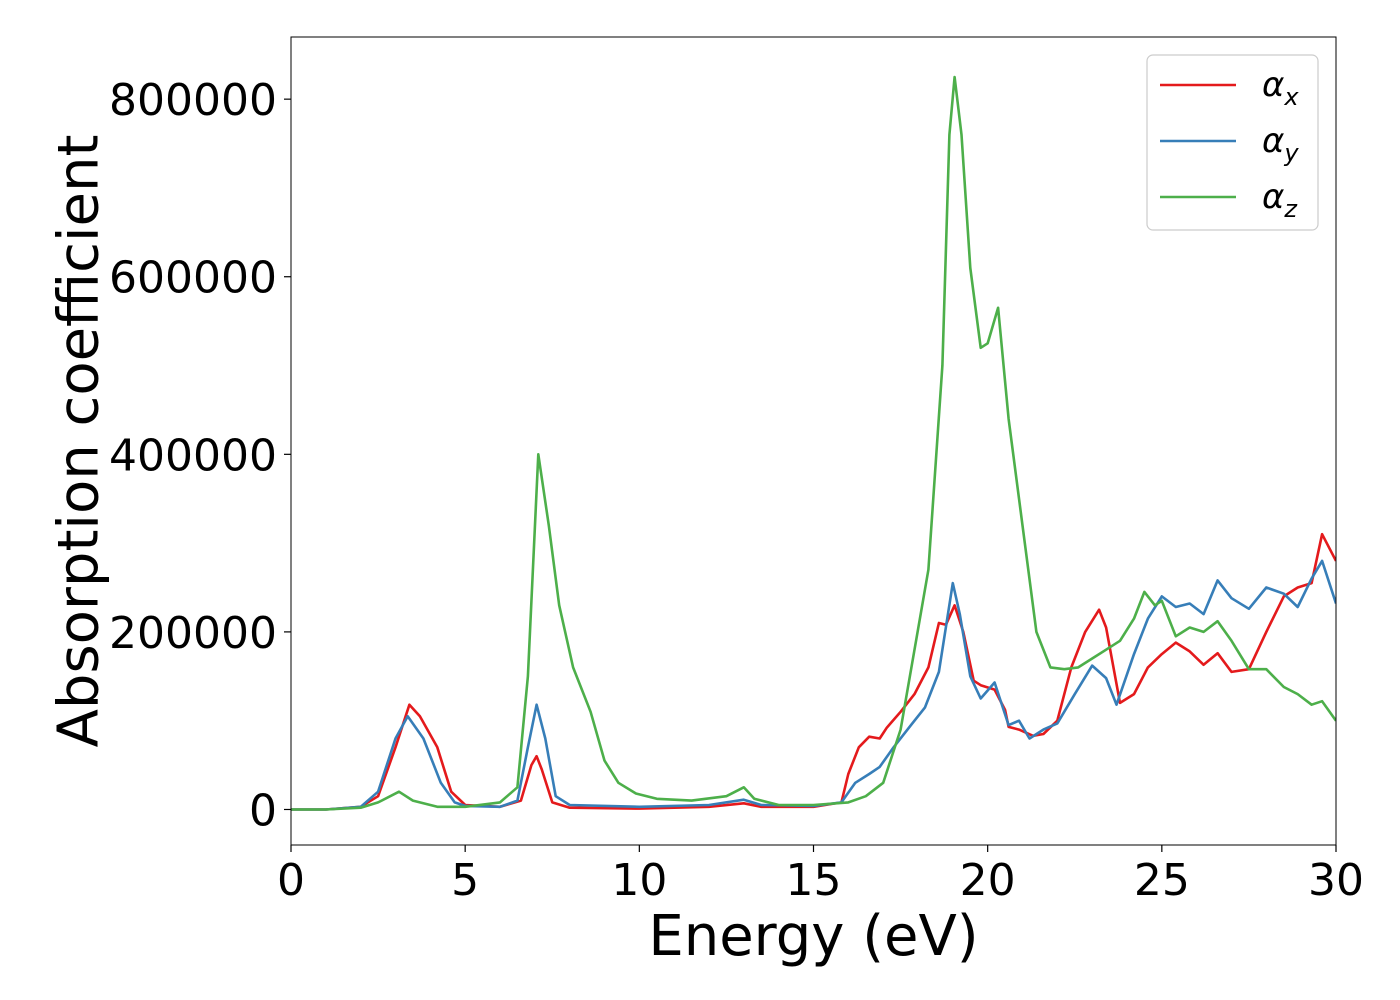  Describe the element at coordinates (814, 880) in the screenshot. I see `x-tick-label: 15` at that location.